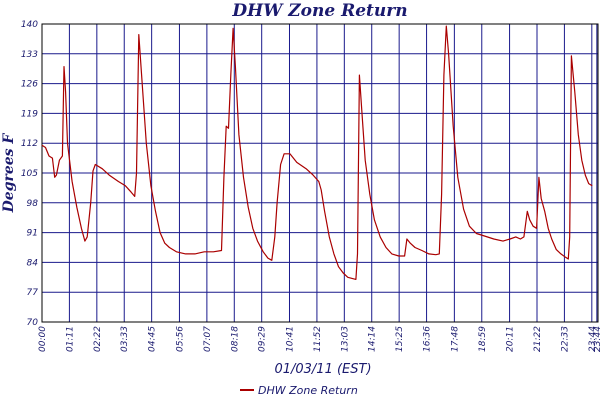  I want to click on y-tick-label: 91, so click(32, 234).